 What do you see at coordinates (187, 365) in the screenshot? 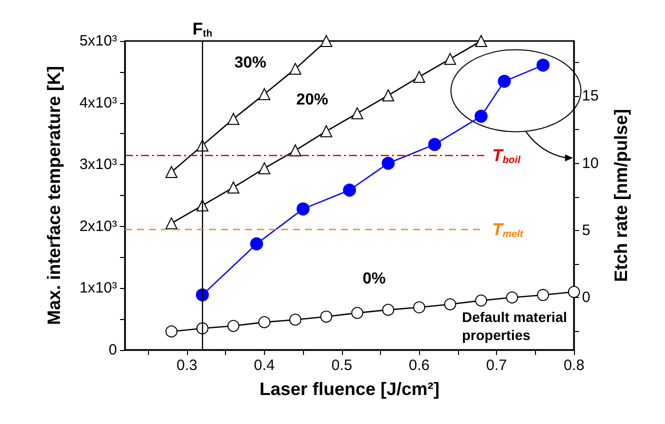
I see `x-tick-label: 0.3` at bounding box center [187, 365].